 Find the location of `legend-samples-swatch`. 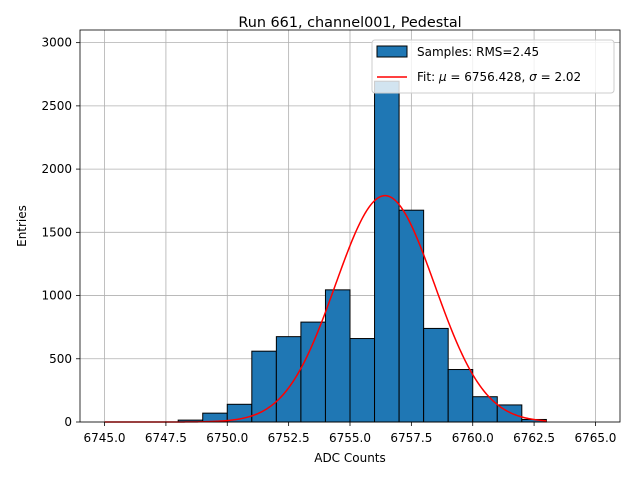

legend-samples-swatch is located at coordinates (392, 51).